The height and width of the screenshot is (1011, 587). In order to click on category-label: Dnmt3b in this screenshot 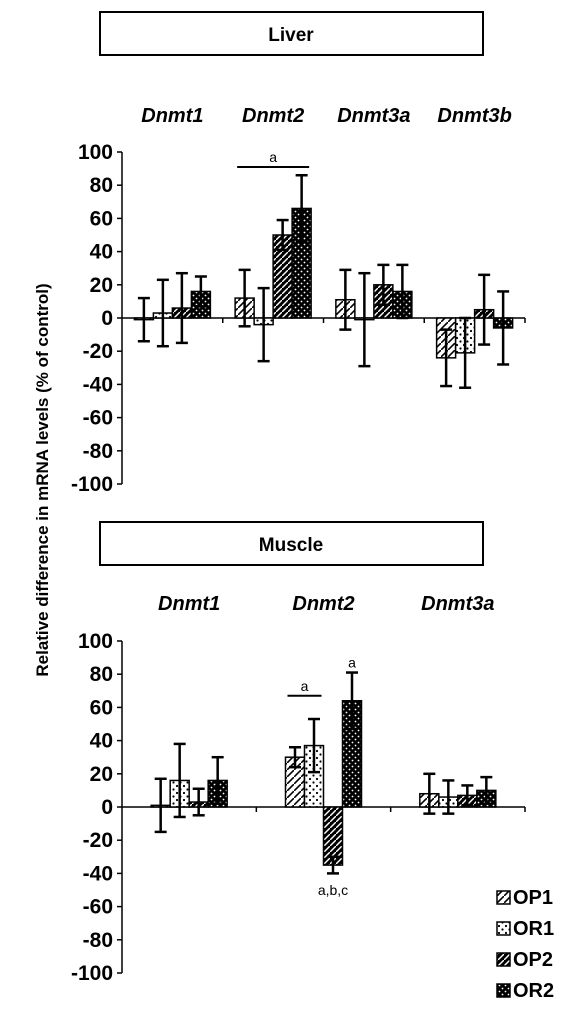, I will do `click(474, 116)`.